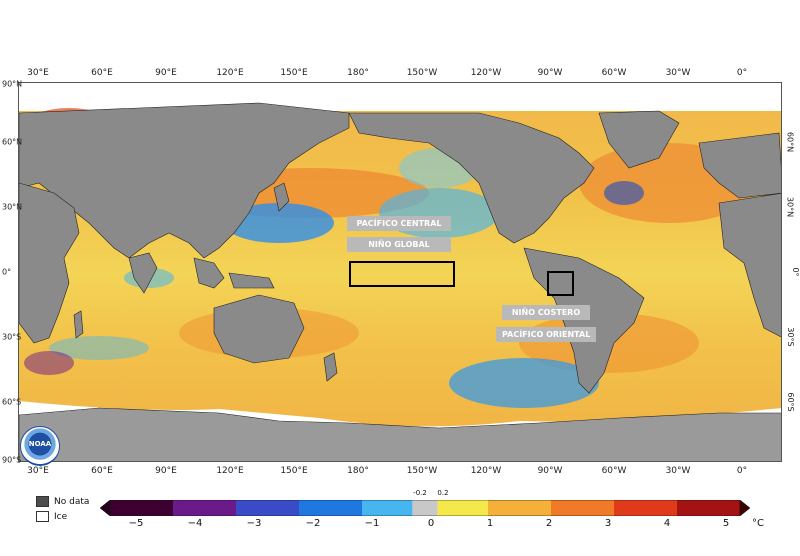  I want to click on no-data-label: No data, so click(72, 501).